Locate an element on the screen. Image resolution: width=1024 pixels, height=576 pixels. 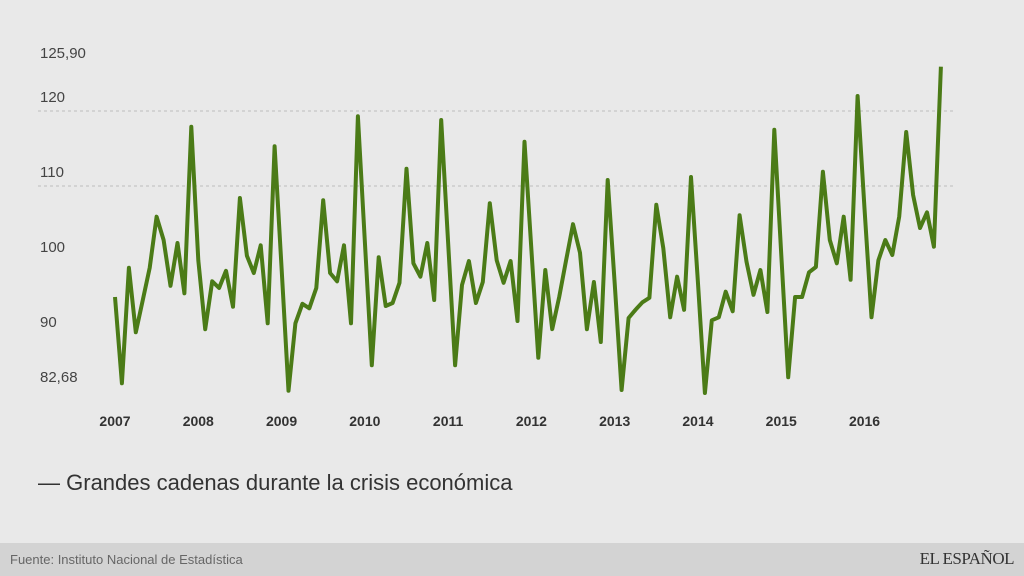
x-tick-label: 2010 is located at coordinates (364, 421).